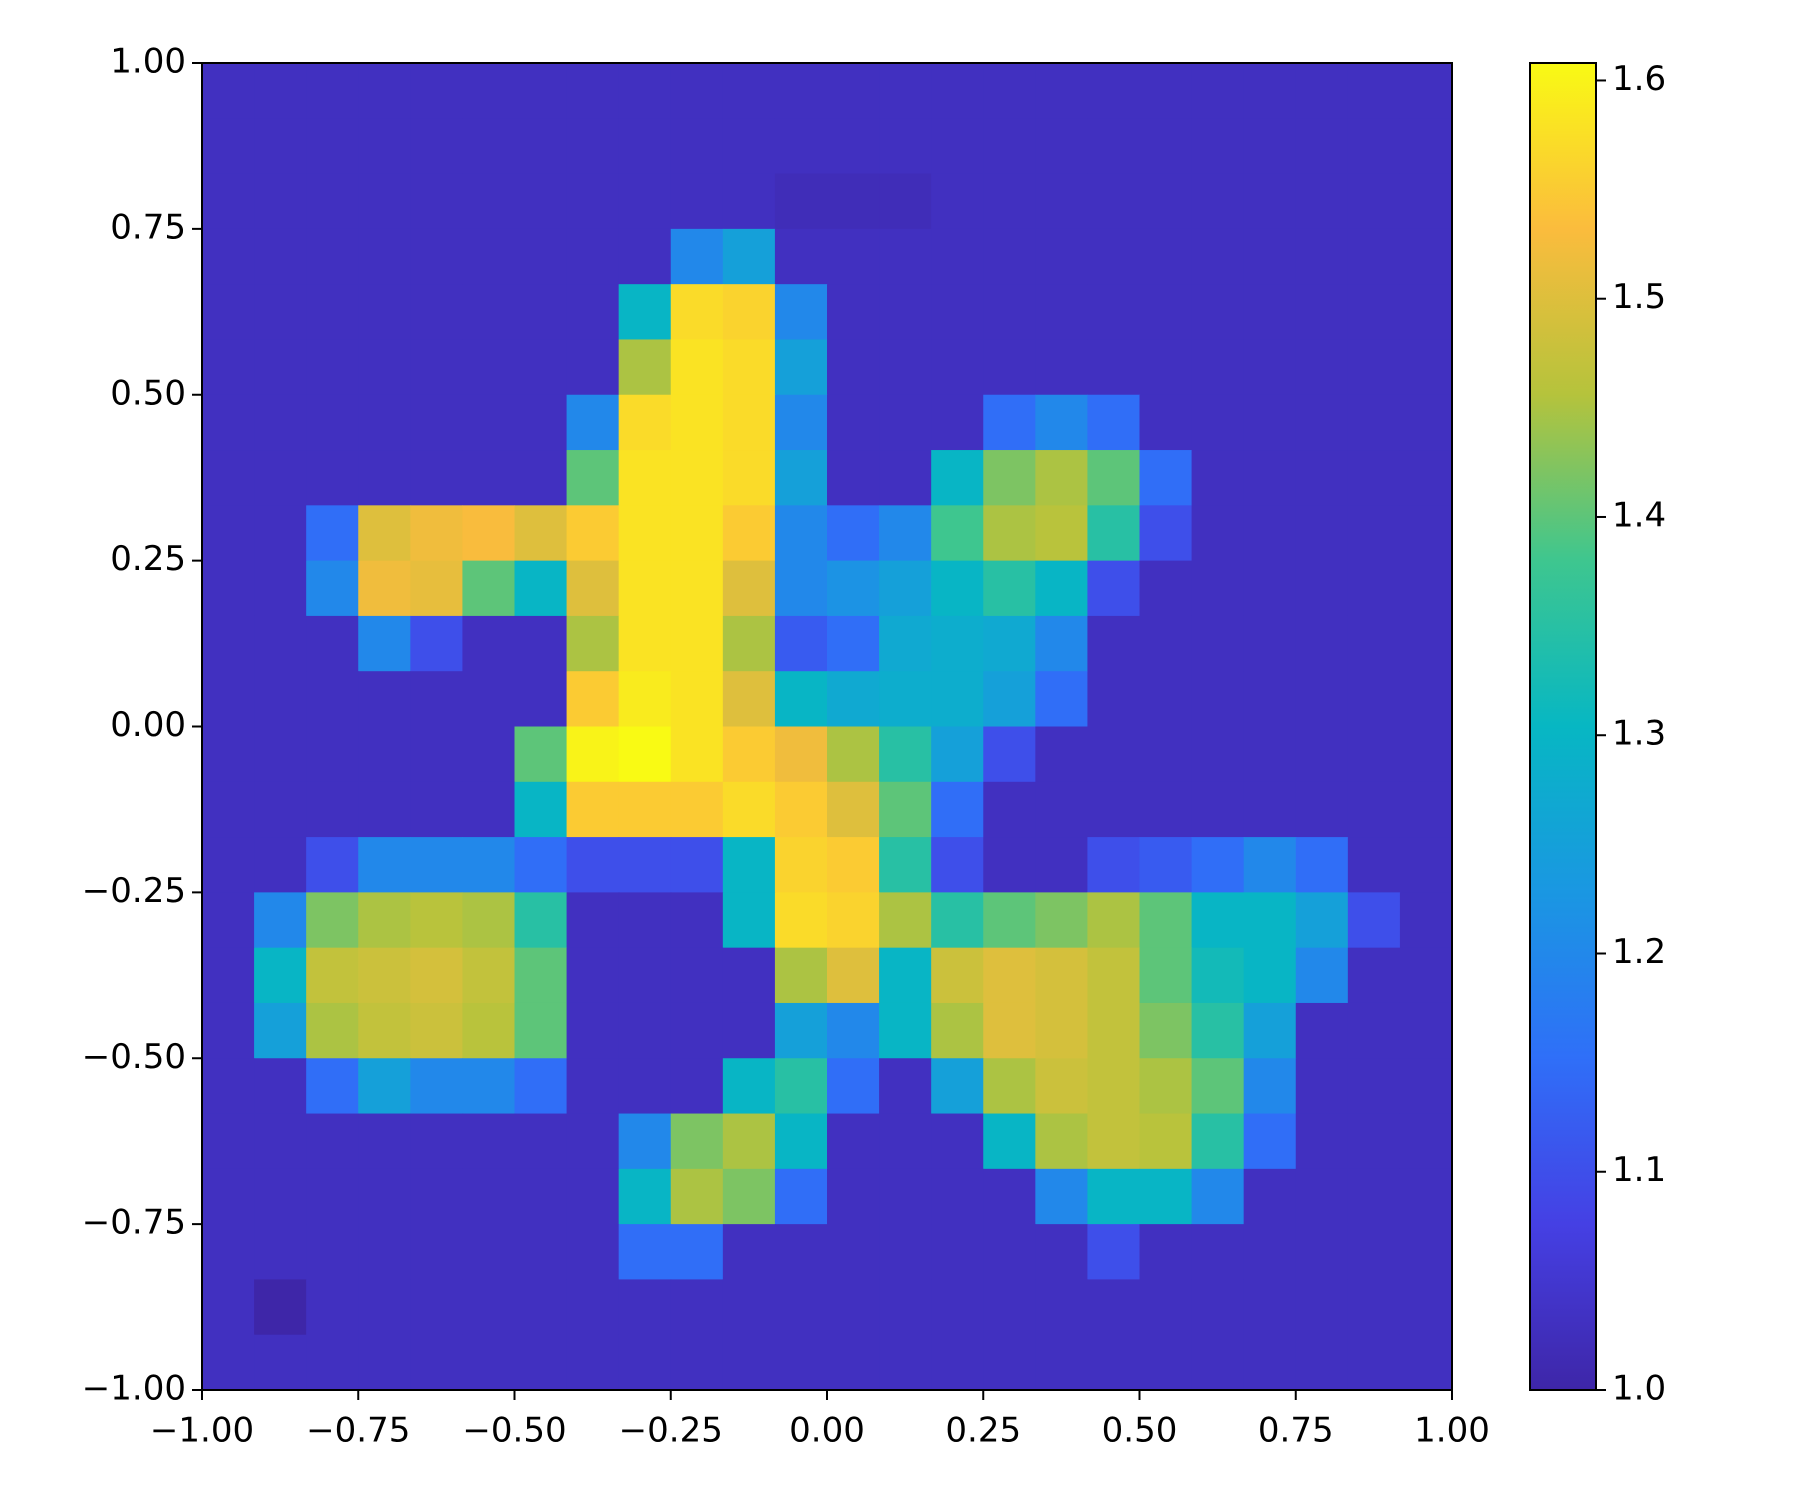 Image resolution: width=1800 pixels, height=1500 pixels. I want to click on colorbar-tick-label: 1.1, so click(1639, 1170).